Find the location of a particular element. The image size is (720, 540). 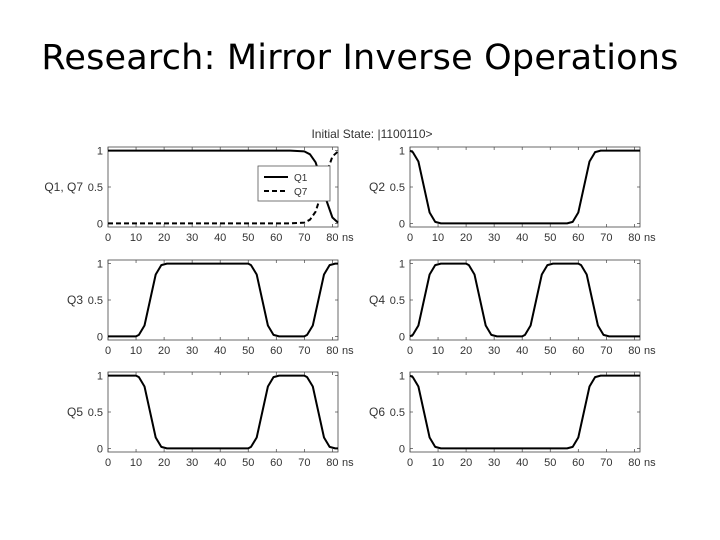

x-tick-label-1: 50 is located at coordinates (248, 238).